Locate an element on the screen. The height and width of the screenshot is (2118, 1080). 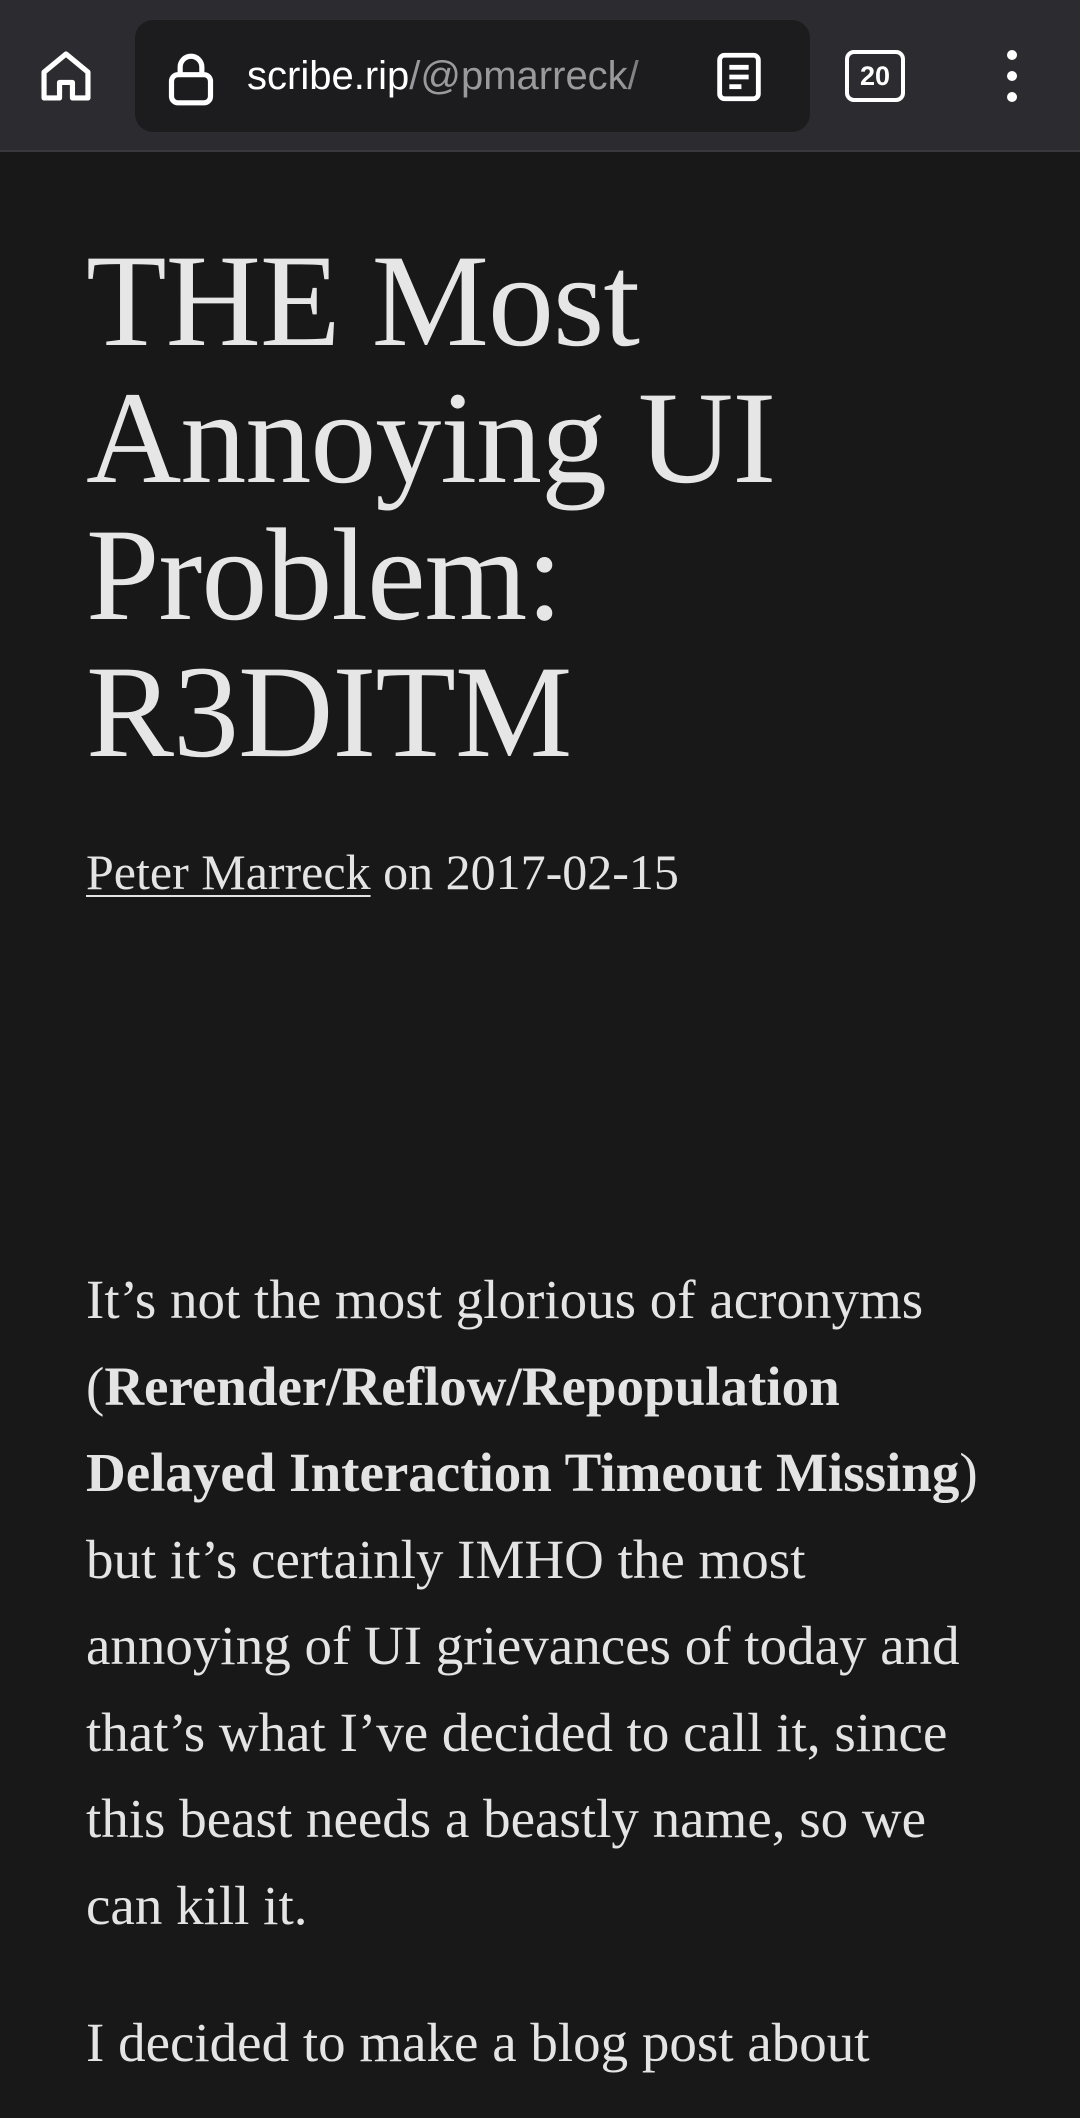
url-text: scribe.rip/@pmarreck/ is located at coordinates (467, 76).